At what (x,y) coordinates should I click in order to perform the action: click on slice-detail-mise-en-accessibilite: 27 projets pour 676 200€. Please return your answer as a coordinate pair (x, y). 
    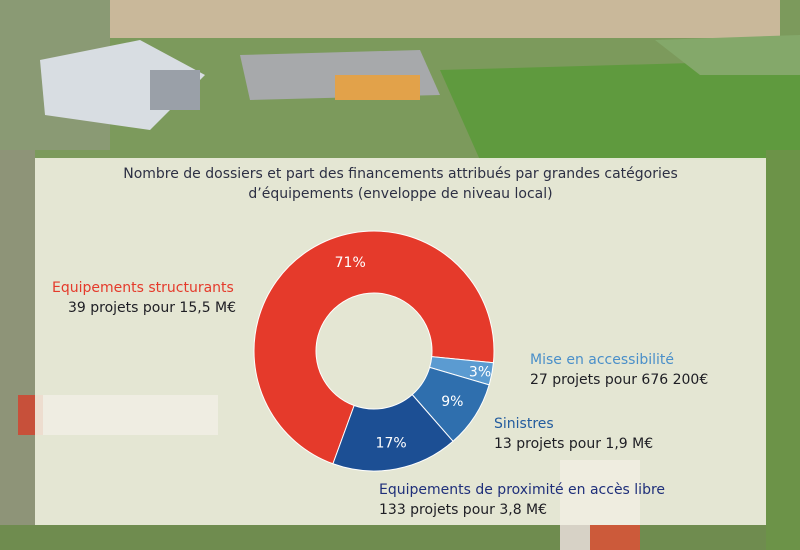
    Looking at the image, I should click on (619, 380).